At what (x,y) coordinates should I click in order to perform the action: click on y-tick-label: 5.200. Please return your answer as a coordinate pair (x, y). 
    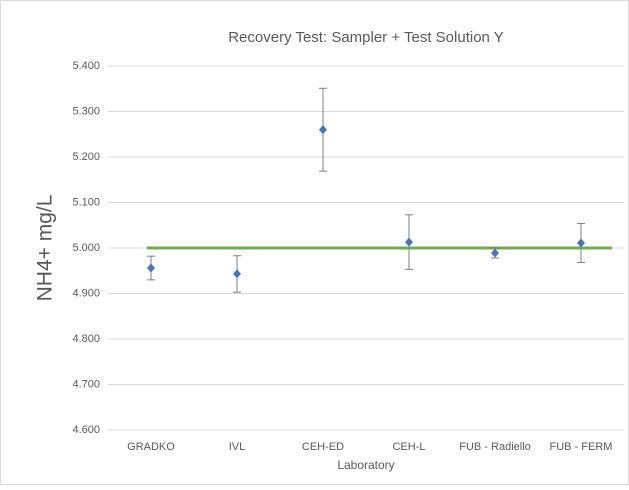
    Looking at the image, I should click on (86, 157).